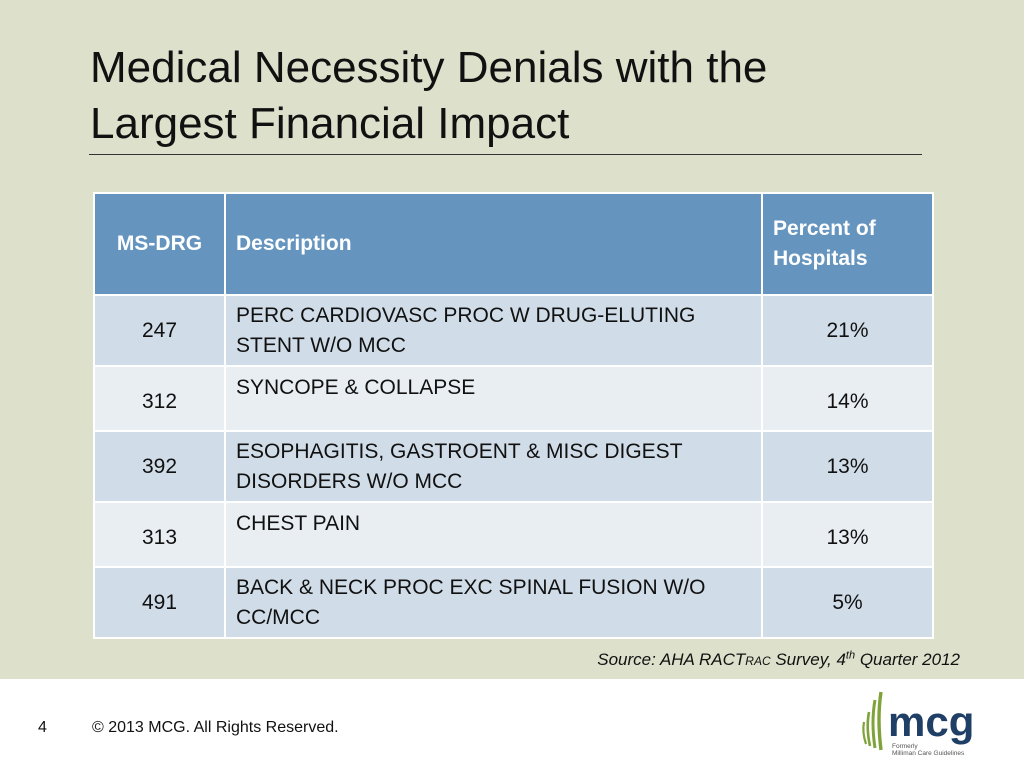  Describe the element at coordinates (159, 398) in the screenshot. I see `drg-code-cell: 312` at that location.